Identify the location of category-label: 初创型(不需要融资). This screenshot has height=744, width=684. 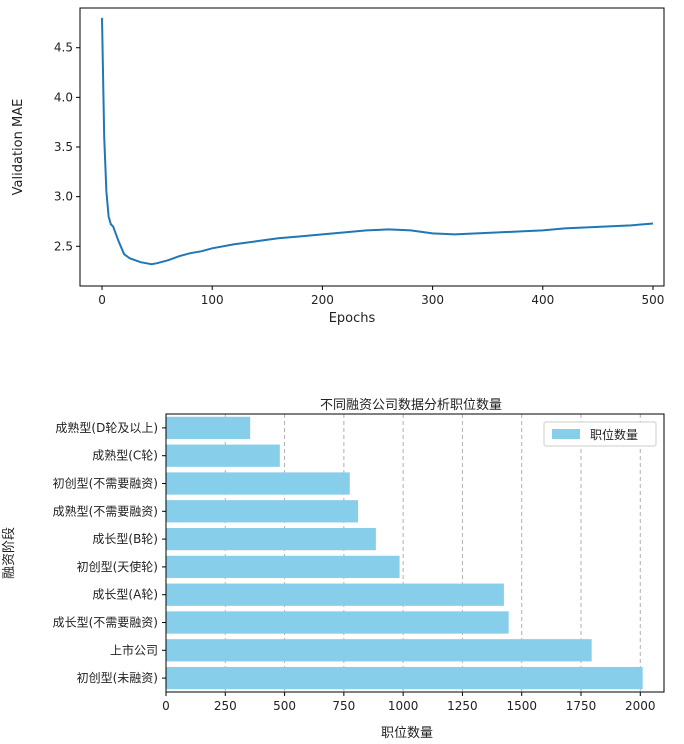
(105, 484).